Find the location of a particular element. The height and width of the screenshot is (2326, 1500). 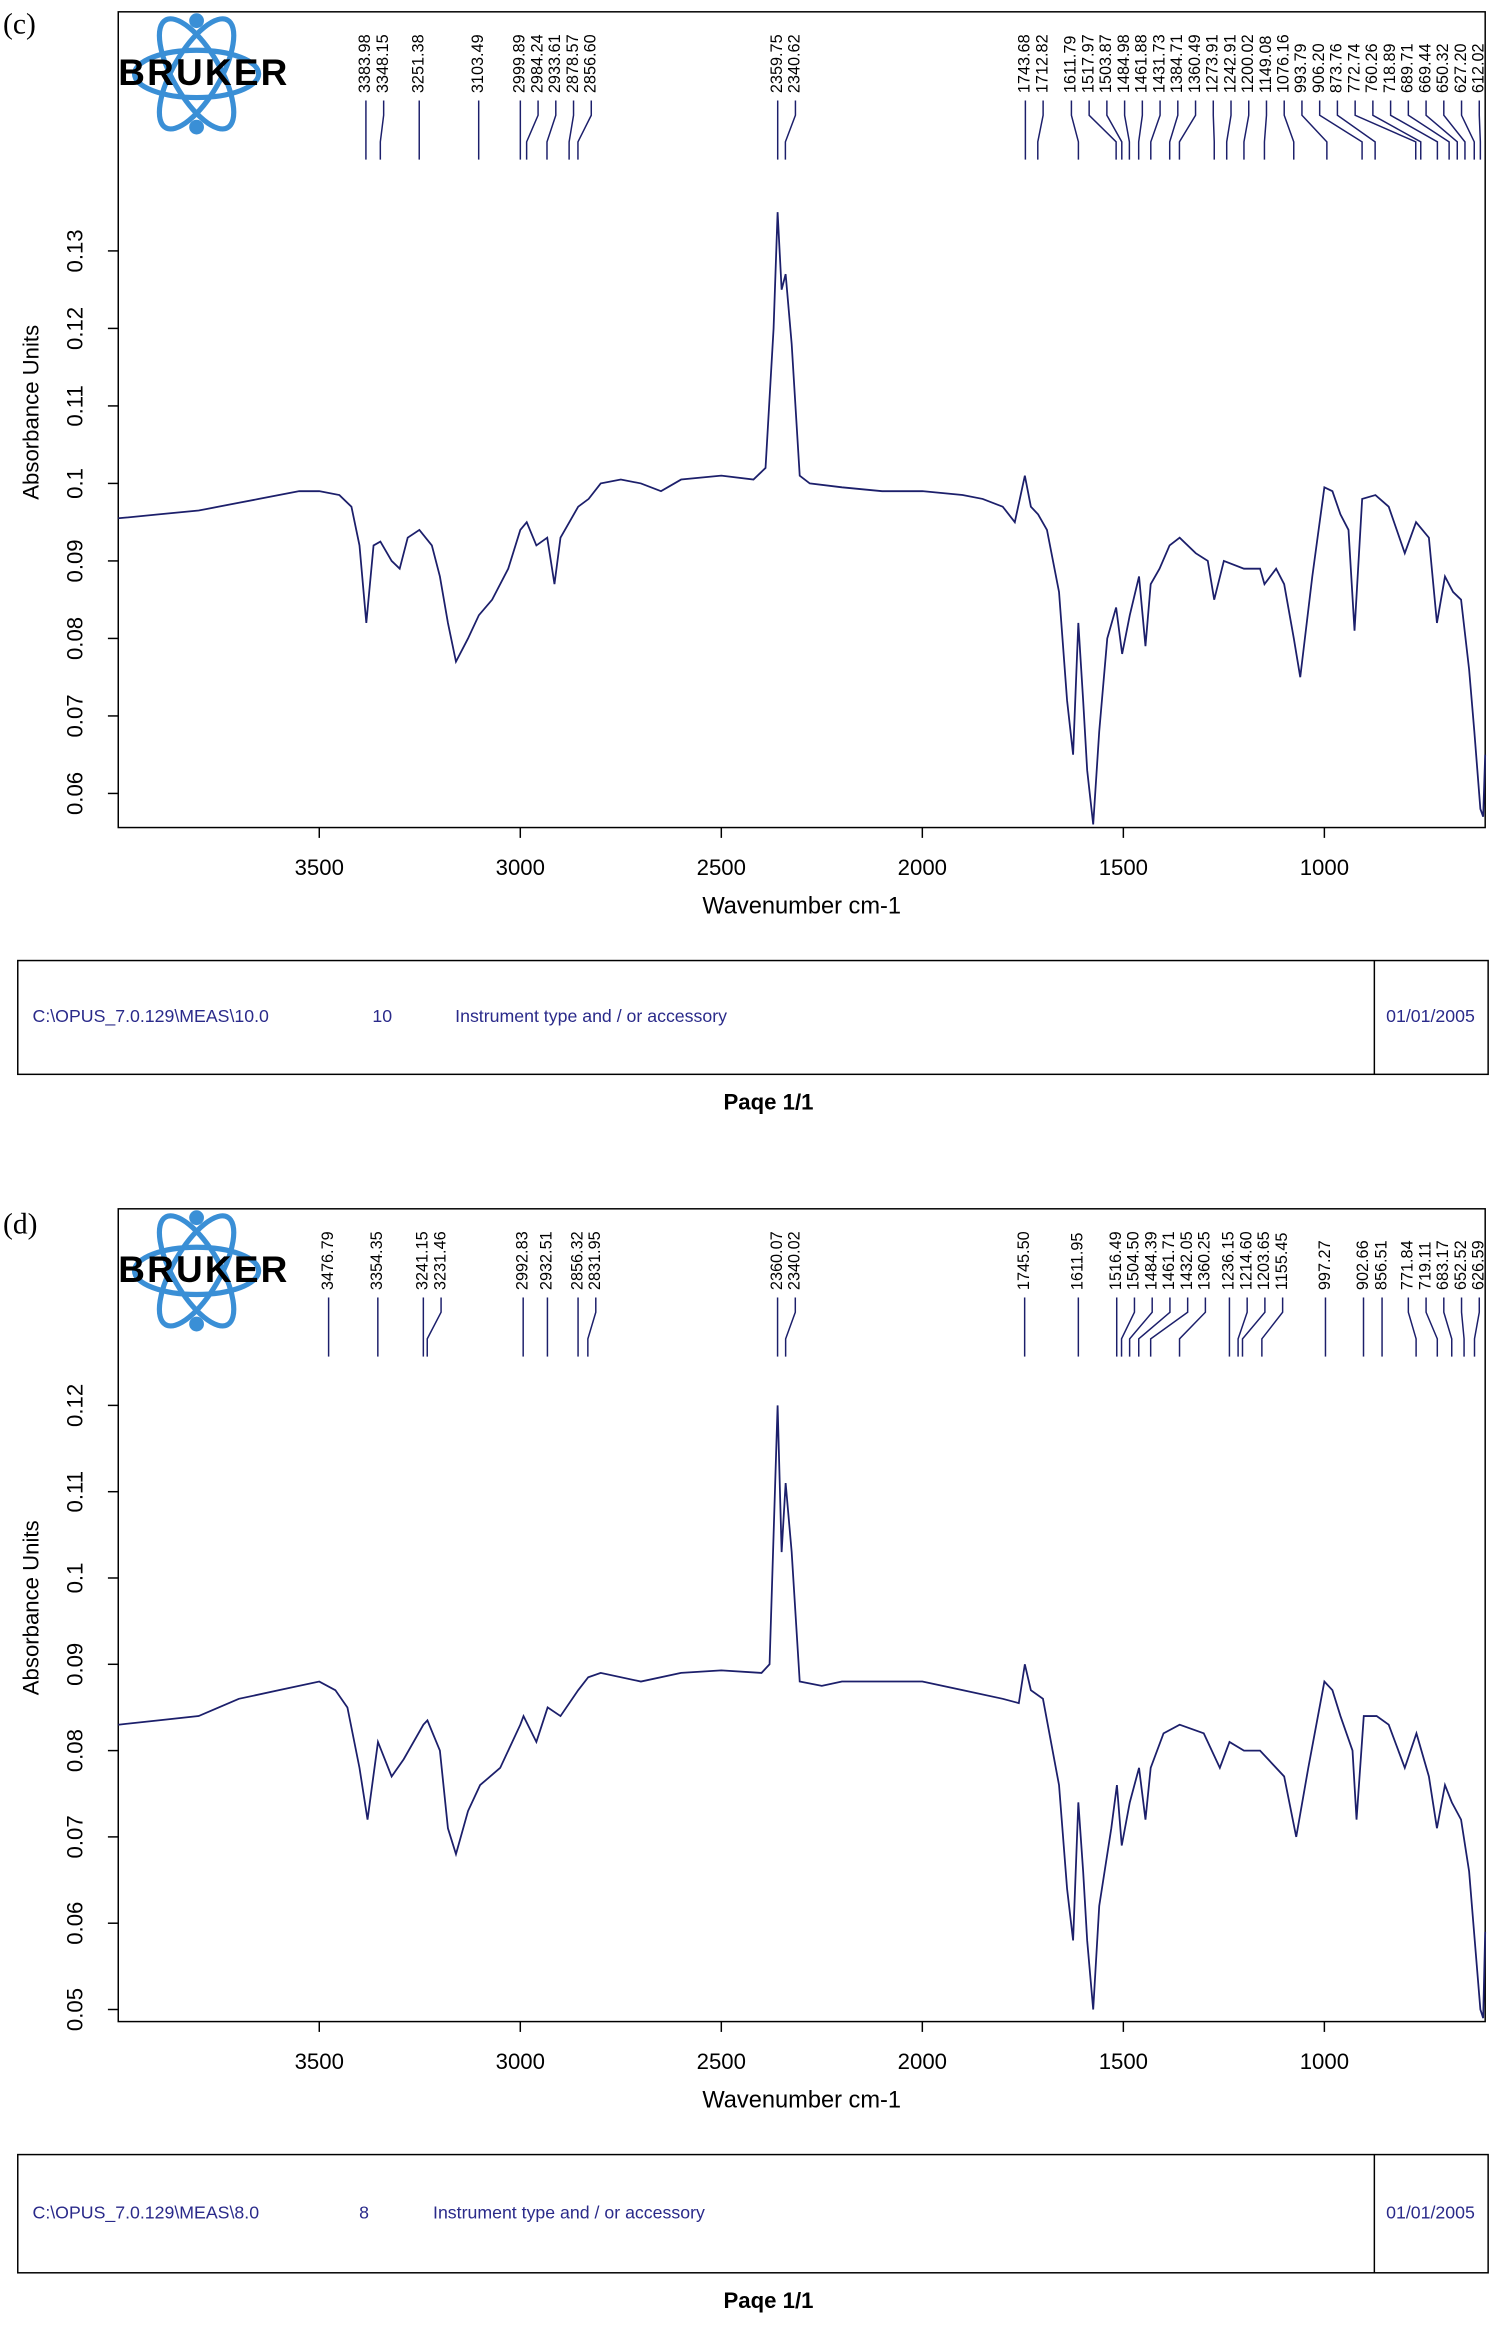

peak-label: 2932.51 is located at coordinates (547, 1260).